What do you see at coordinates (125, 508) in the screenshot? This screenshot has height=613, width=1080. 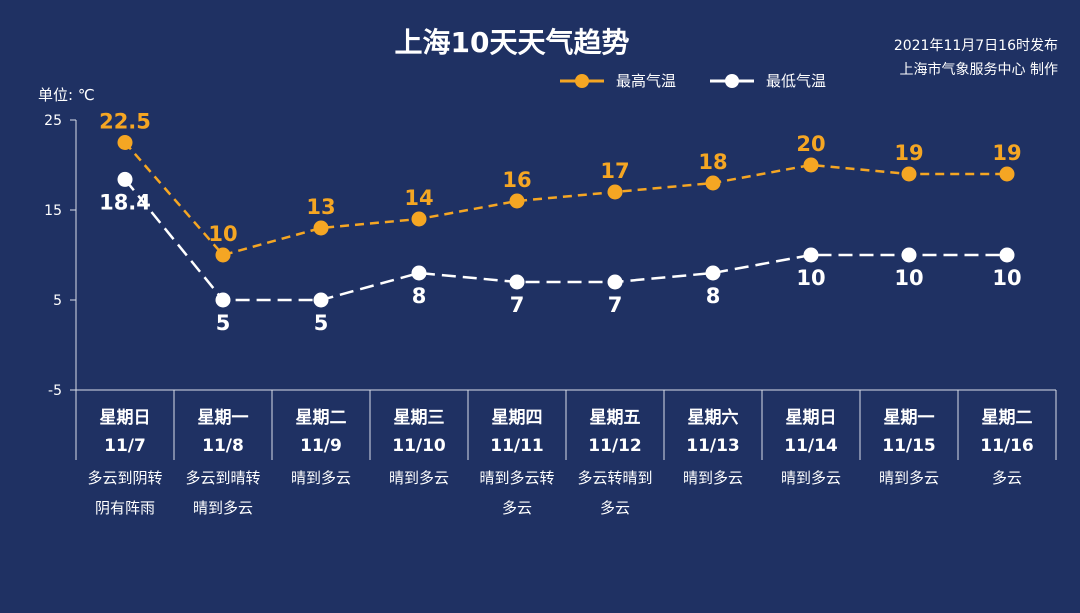 I see `weather-description: 阴有阵雨` at bounding box center [125, 508].